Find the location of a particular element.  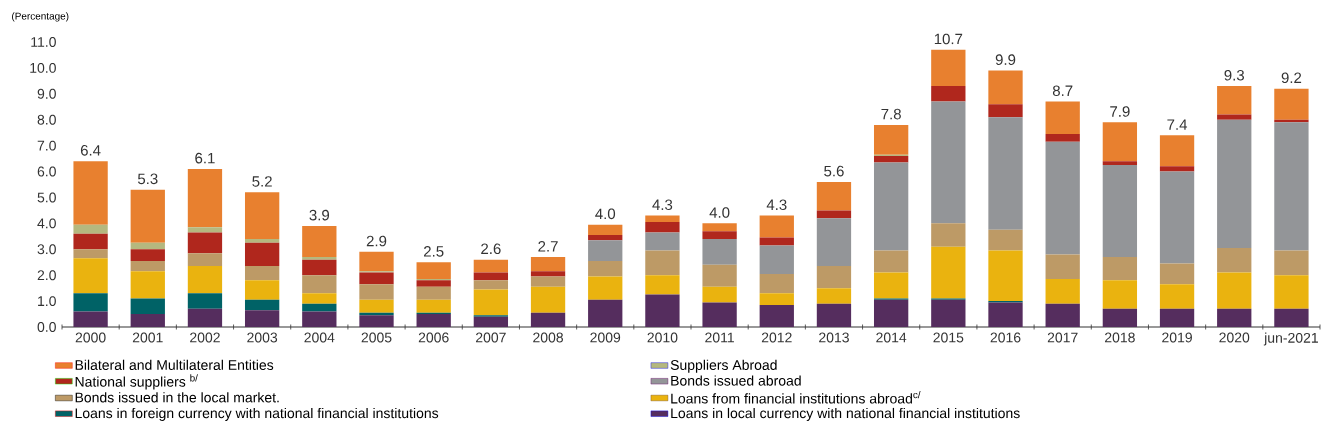

x-tick-label: 2003 is located at coordinates (262, 337).